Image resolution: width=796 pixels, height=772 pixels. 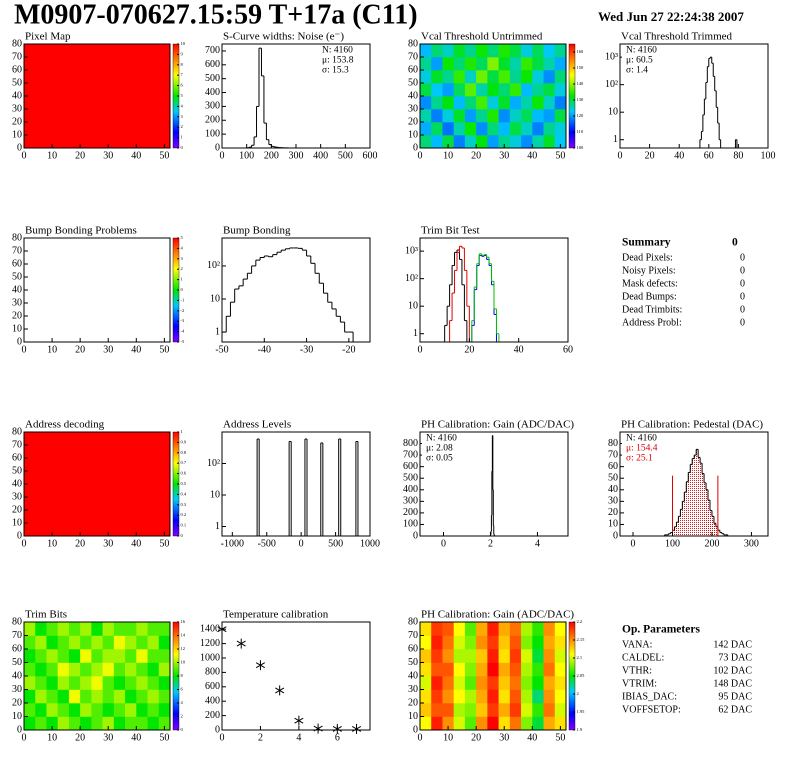 I want to click on x-tick-label: 400, so click(x=320, y=155).